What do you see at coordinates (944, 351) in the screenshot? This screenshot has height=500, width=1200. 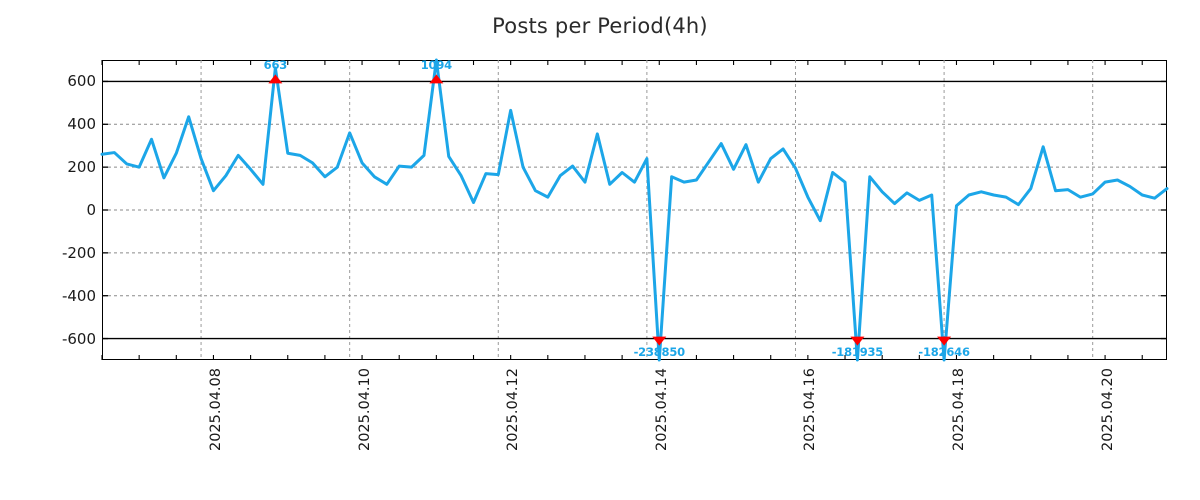 I see `trough-annotation-label: -182646` at bounding box center [944, 351].